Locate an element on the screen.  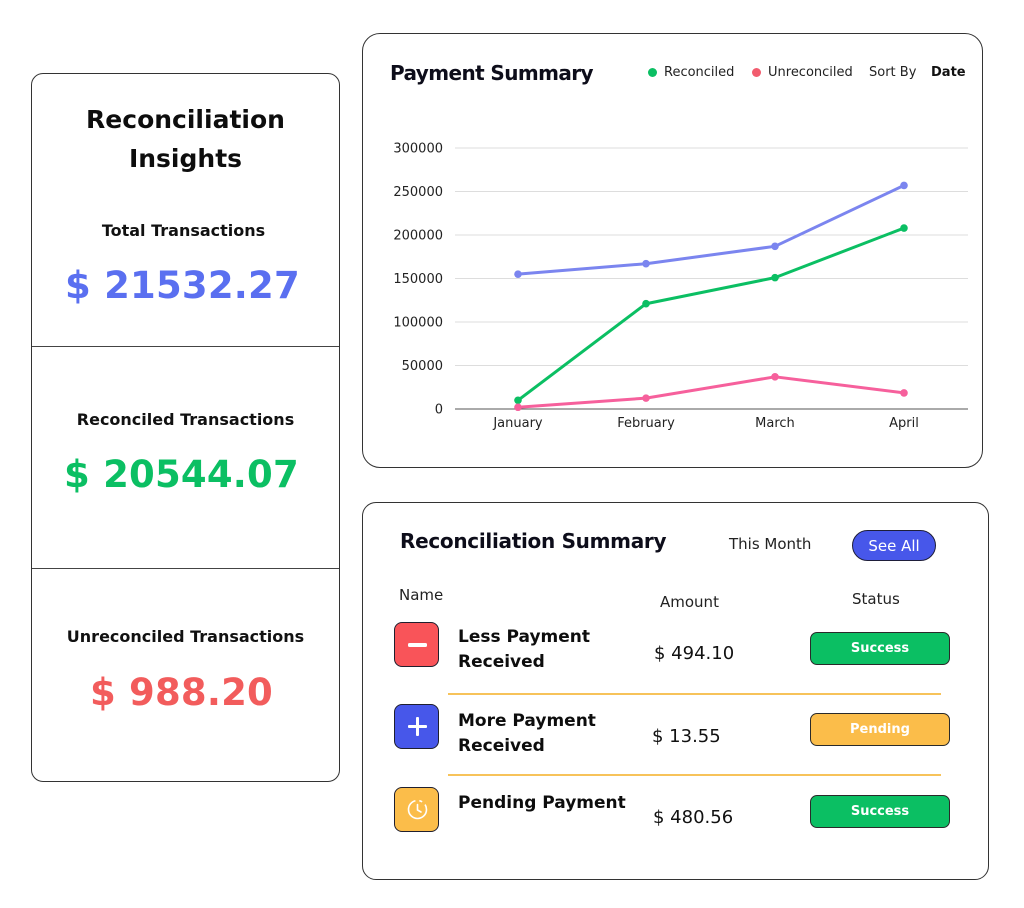
reconciled-transactions-label: Reconciled Transactions is located at coordinates (185, 419).